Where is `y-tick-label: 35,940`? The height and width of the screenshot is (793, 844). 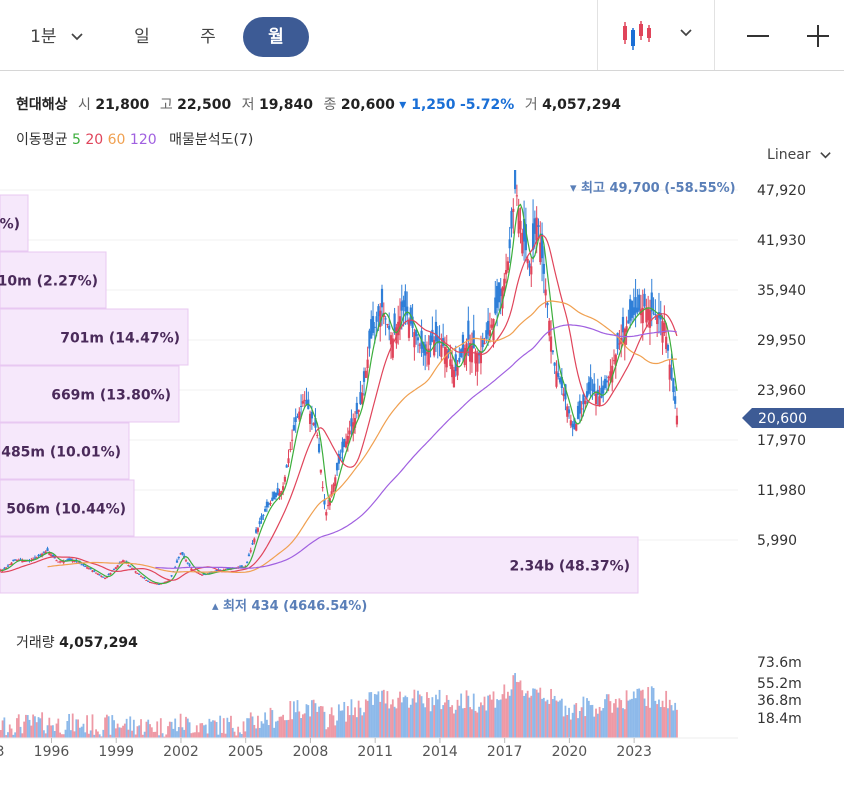 y-tick-label: 35,940 is located at coordinates (781, 291).